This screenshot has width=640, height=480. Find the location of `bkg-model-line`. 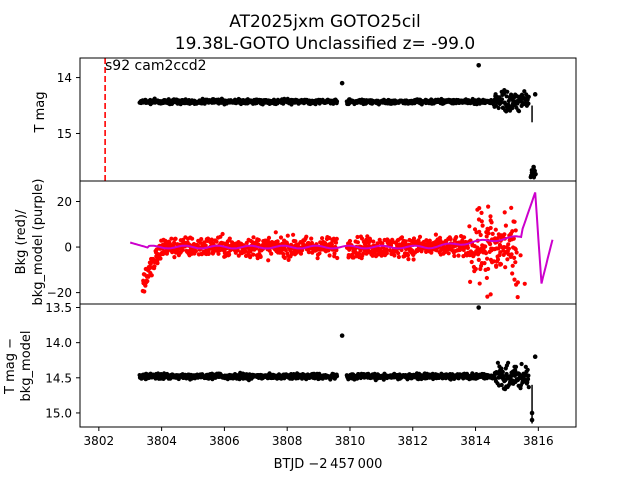

bkg-model-line is located at coordinates (341, 238).